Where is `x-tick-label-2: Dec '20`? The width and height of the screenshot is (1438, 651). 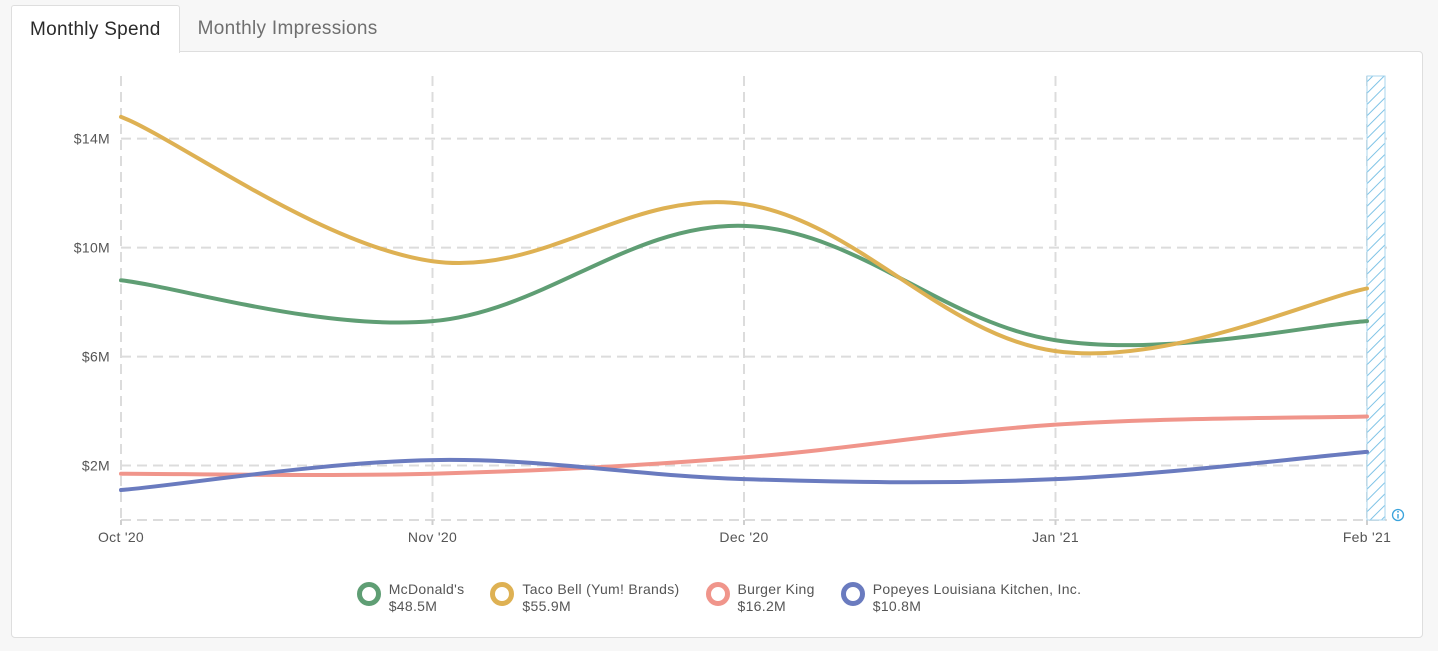 x-tick-label-2: Dec '20 is located at coordinates (743, 537).